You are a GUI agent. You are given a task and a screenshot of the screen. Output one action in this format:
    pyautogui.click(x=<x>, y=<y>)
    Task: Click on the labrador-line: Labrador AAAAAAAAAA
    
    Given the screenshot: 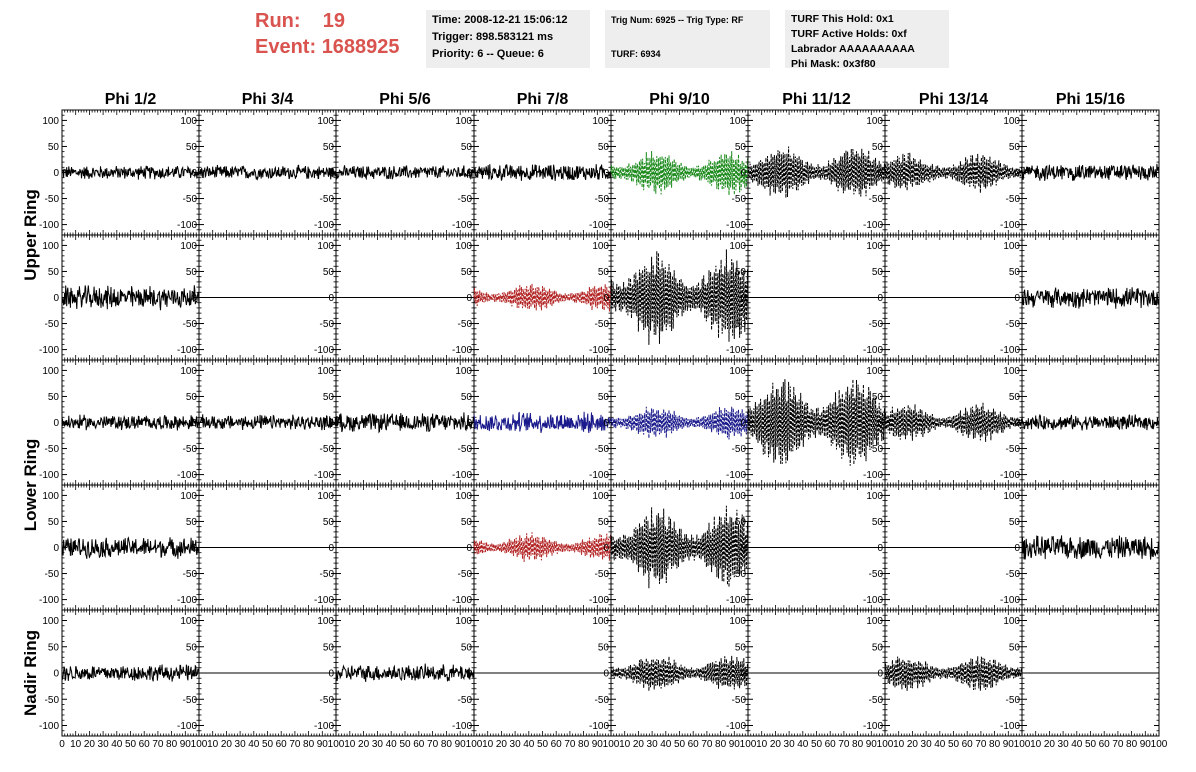 What is the action you would take?
    pyautogui.click(x=853, y=49)
    